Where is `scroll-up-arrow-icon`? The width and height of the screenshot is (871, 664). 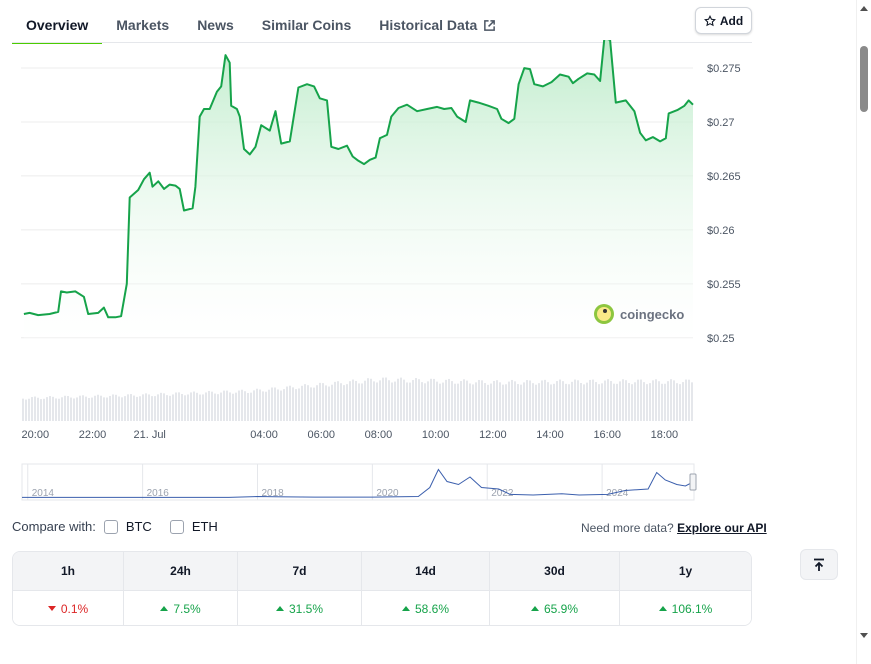
scroll-up-arrow-icon is located at coordinates (864, 8).